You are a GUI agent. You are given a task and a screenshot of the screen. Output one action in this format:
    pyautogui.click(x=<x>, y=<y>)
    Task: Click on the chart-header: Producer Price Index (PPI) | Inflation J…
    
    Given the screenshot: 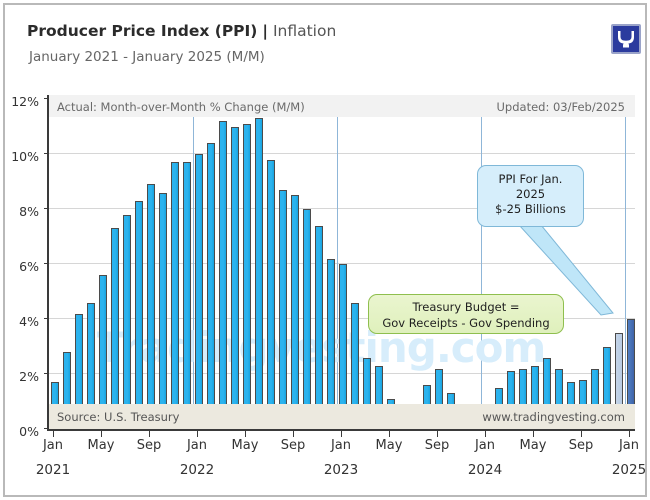 What is the action you would take?
    pyautogui.click(x=325, y=42)
    